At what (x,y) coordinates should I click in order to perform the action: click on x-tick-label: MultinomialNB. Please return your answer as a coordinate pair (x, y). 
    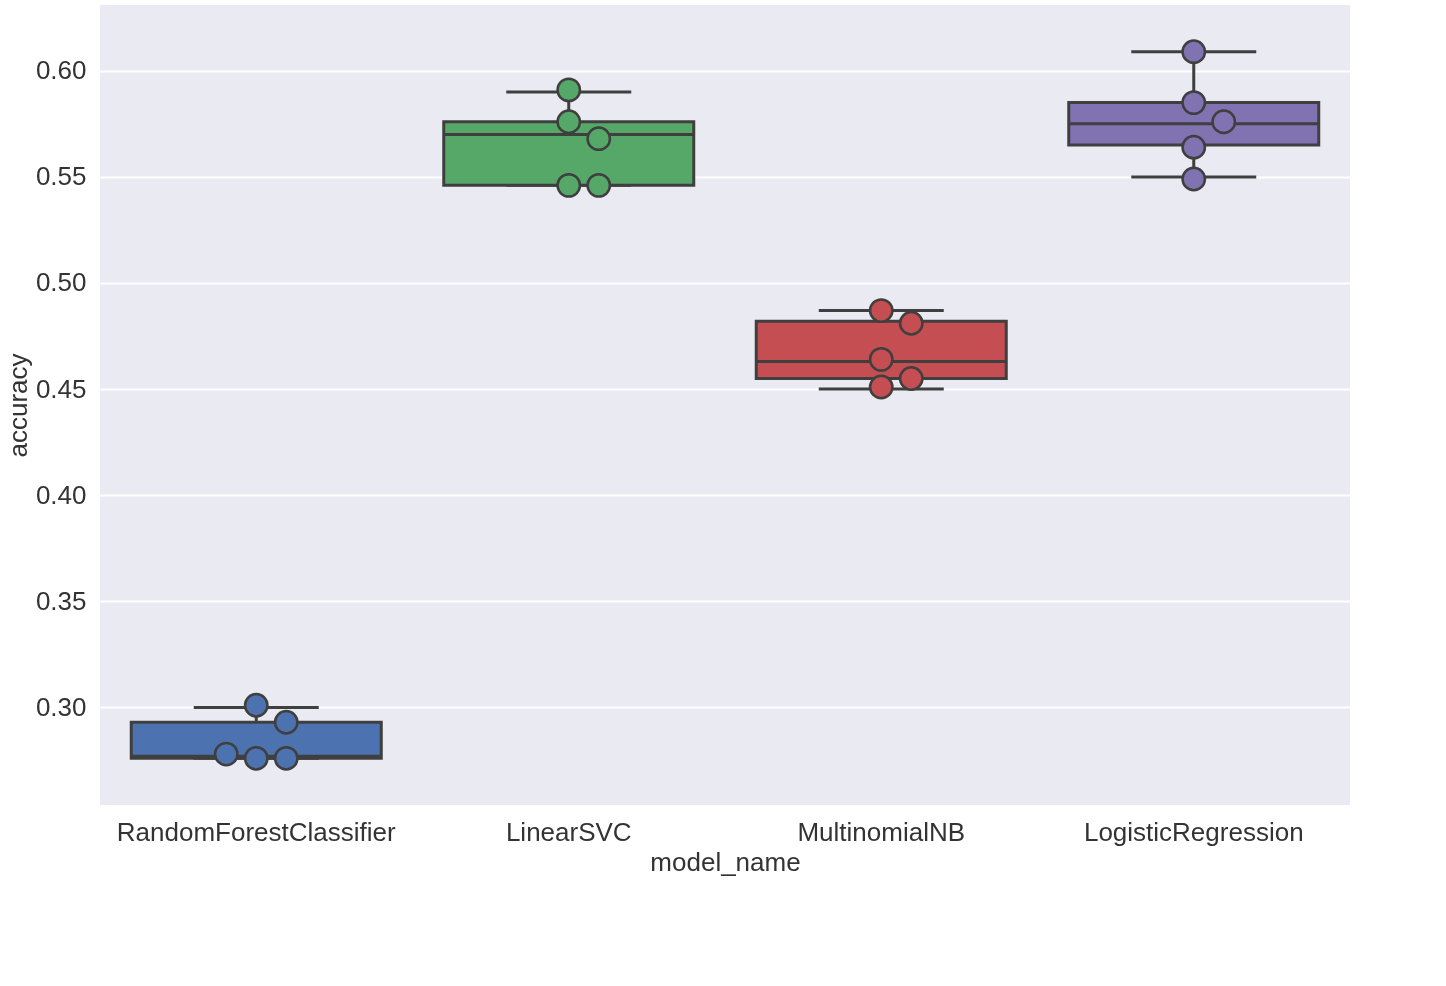
    Looking at the image, I should click on (881, 831).